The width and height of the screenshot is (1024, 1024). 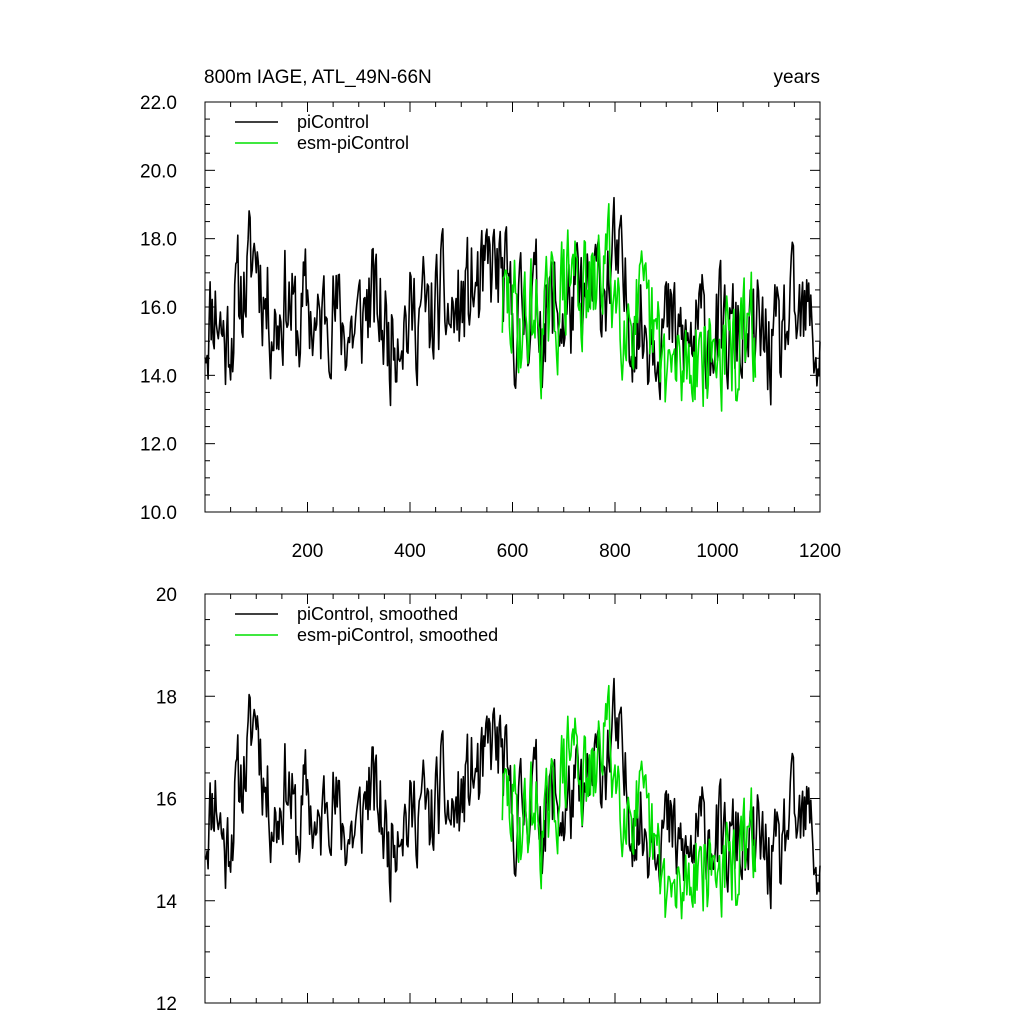 I want to click on y-tick-label: 12.0, so click(x=158, y=445).